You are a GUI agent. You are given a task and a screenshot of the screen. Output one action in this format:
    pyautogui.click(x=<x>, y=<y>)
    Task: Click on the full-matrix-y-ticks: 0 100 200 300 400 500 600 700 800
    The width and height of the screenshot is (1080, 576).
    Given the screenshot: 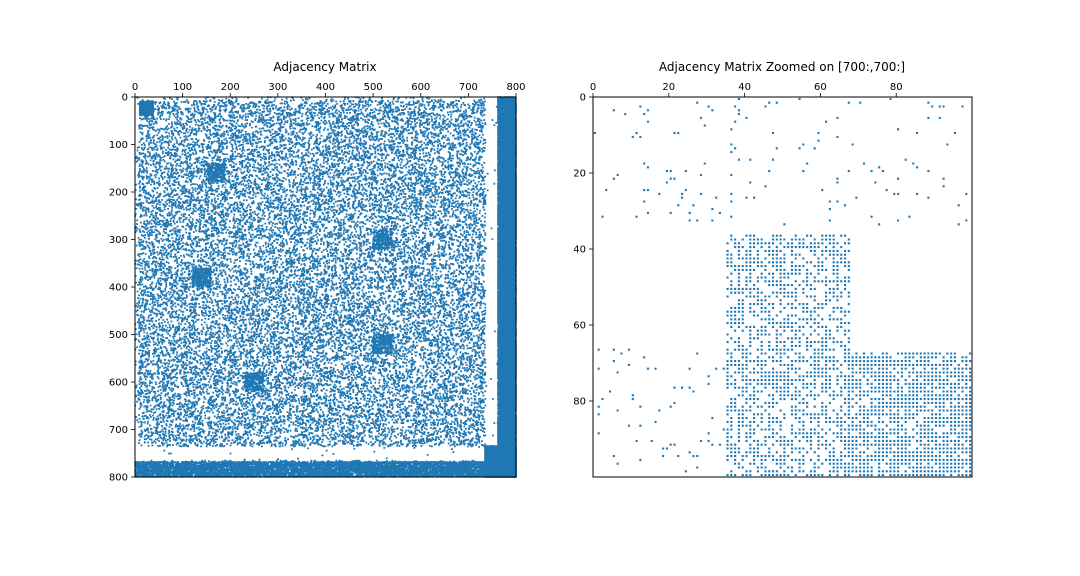 What is the action you would take?
    pyautogui.click(x=122, y=288)
    